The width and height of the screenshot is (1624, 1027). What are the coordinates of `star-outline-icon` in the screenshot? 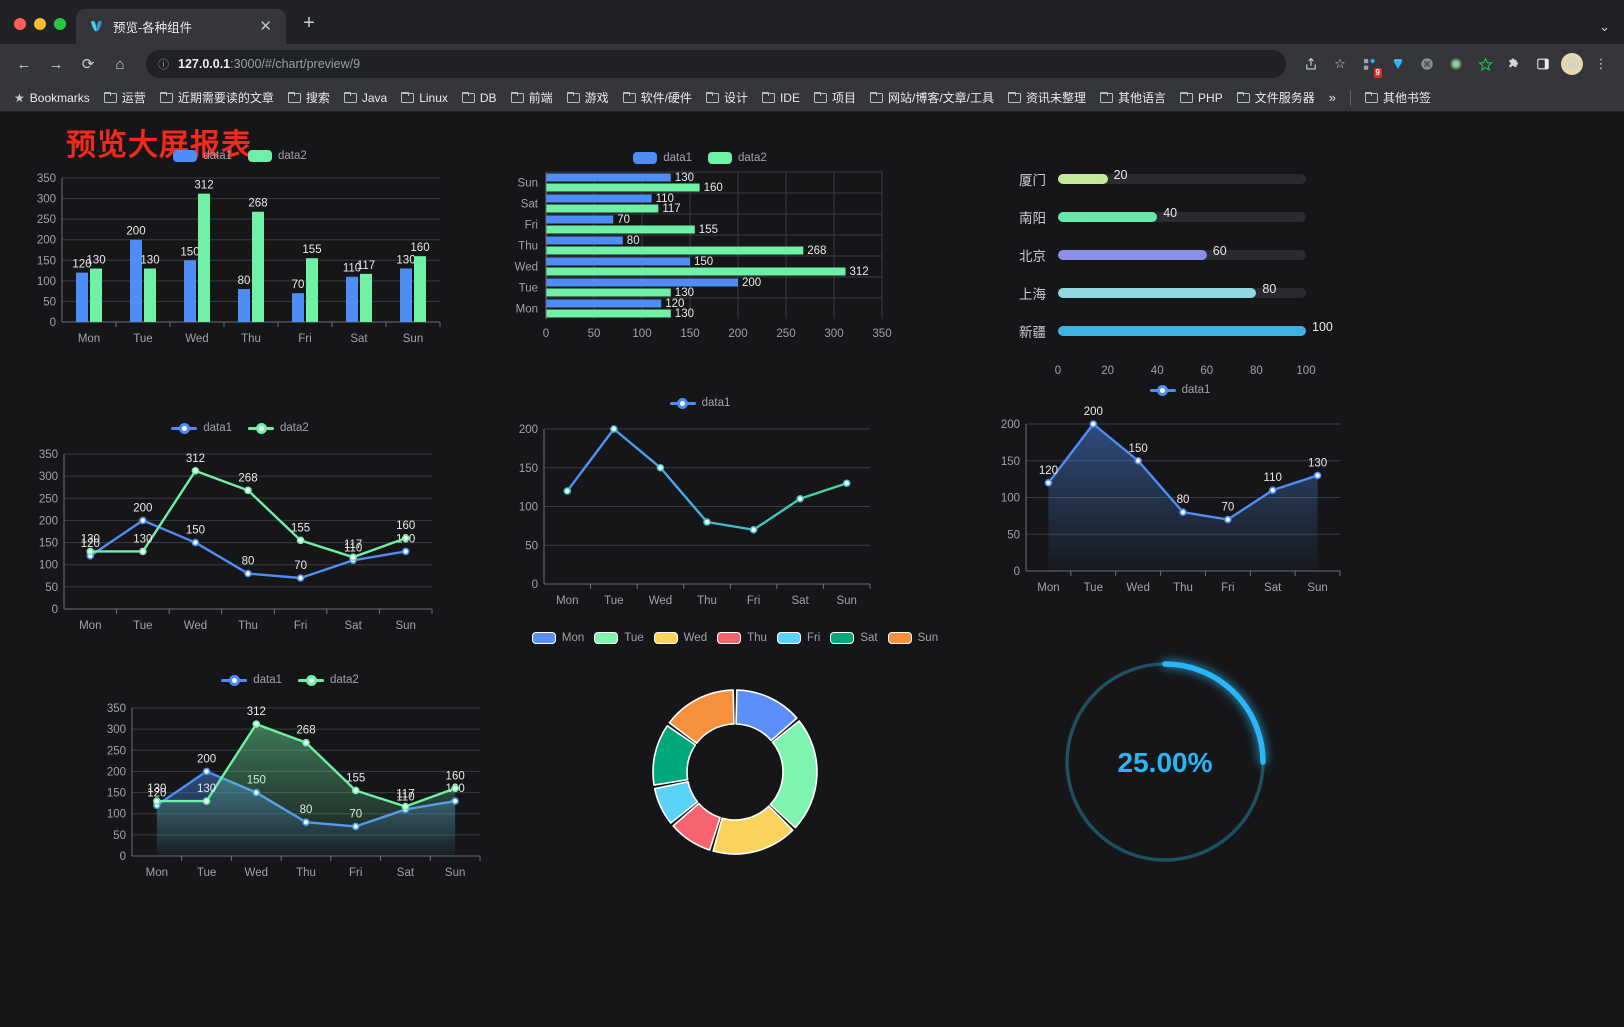 It's located at (1485, 64).